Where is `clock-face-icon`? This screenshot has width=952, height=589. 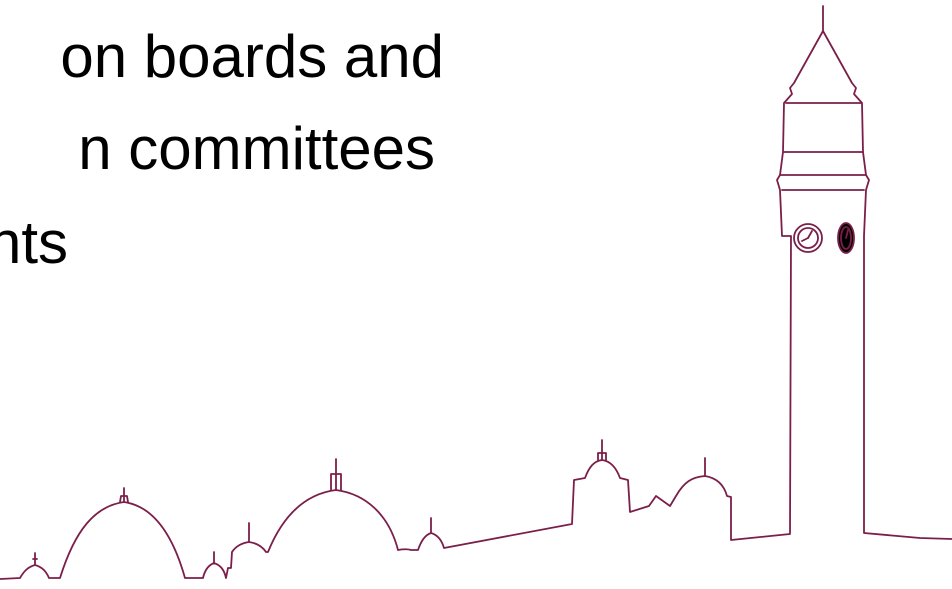
clock-face-icon is located at coordinates (808, 238).